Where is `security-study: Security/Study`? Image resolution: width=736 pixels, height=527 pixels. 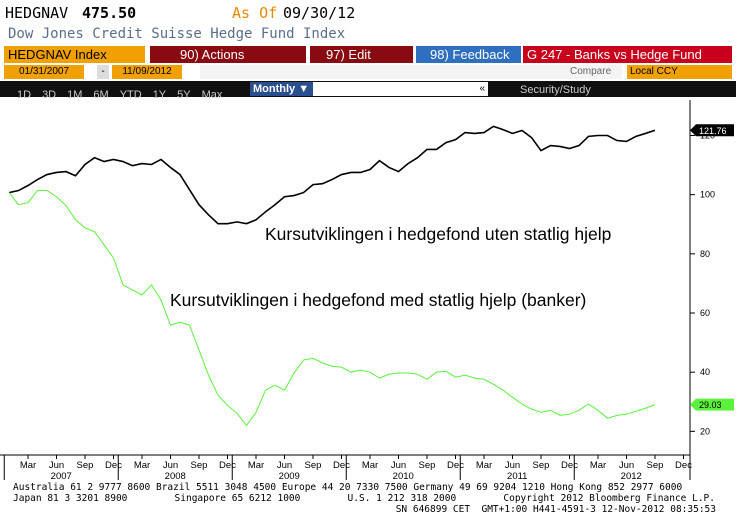
security-study: Security/Study is located at coordinates (555, 90).